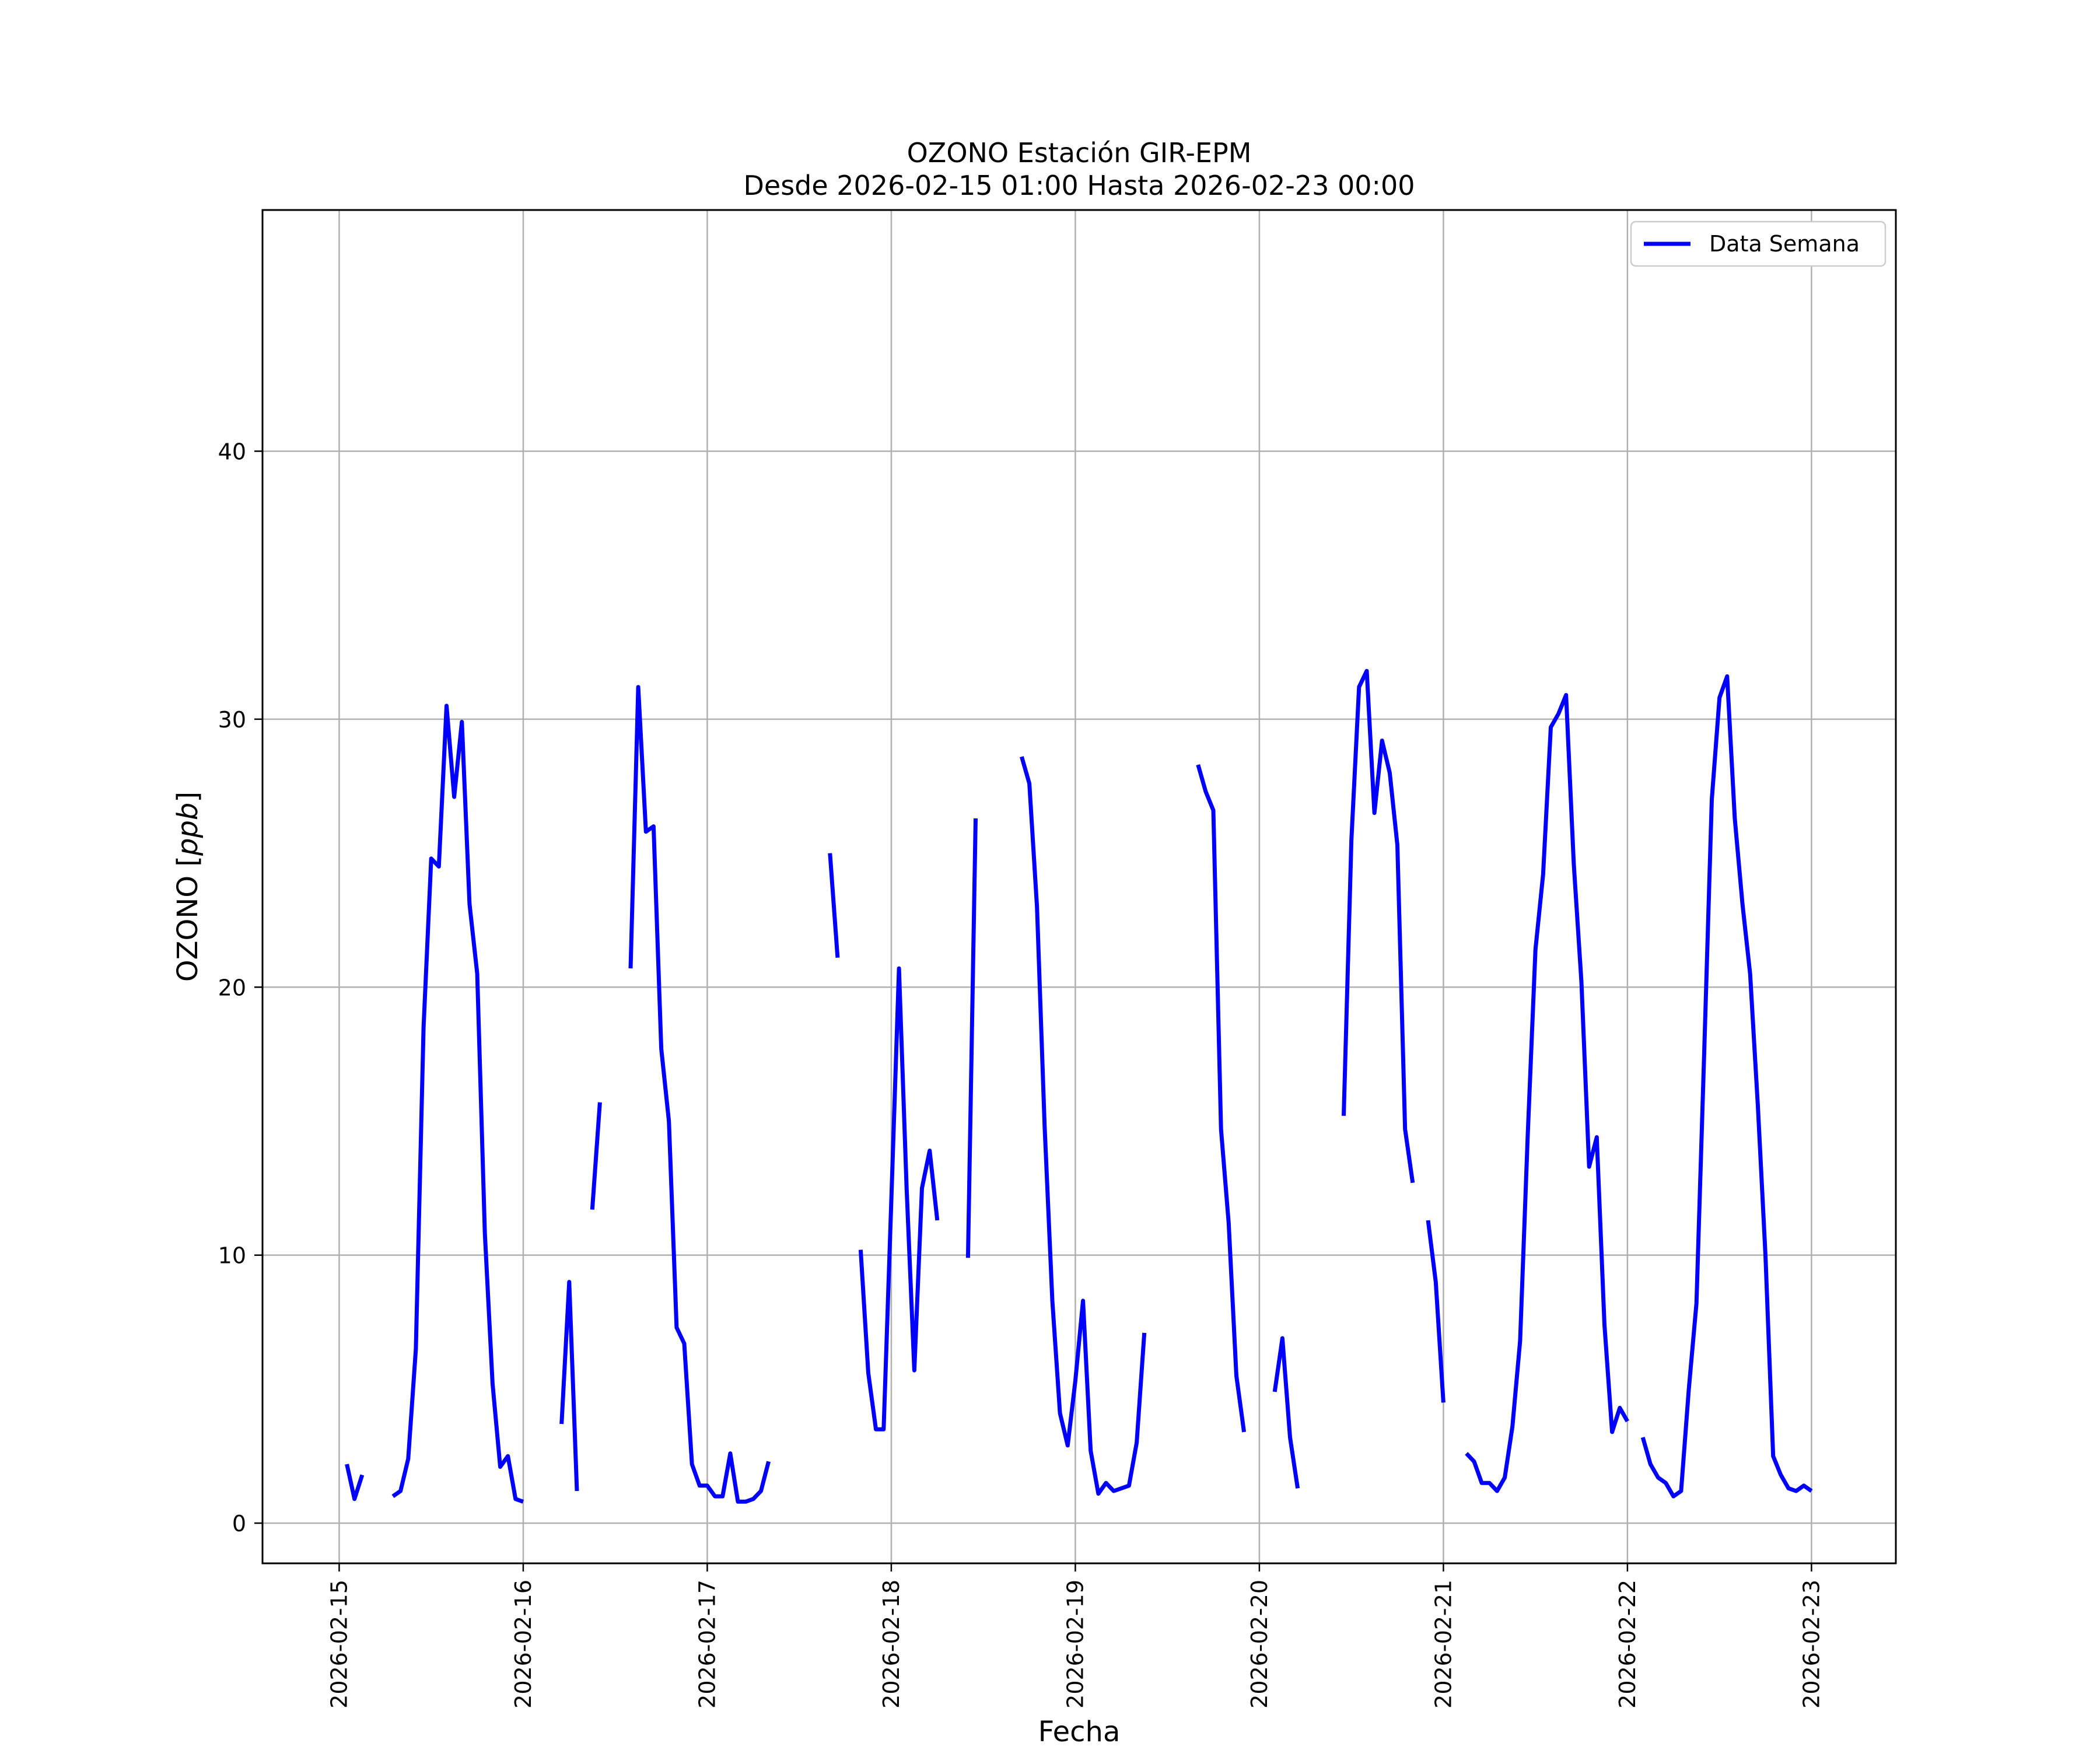 The image size is (2100, 1750). What do you see at coordinates (707, 1644) in the screenshot?
I see `x-tick-label: 2026-02-17` at bounding box center [707, 1644].